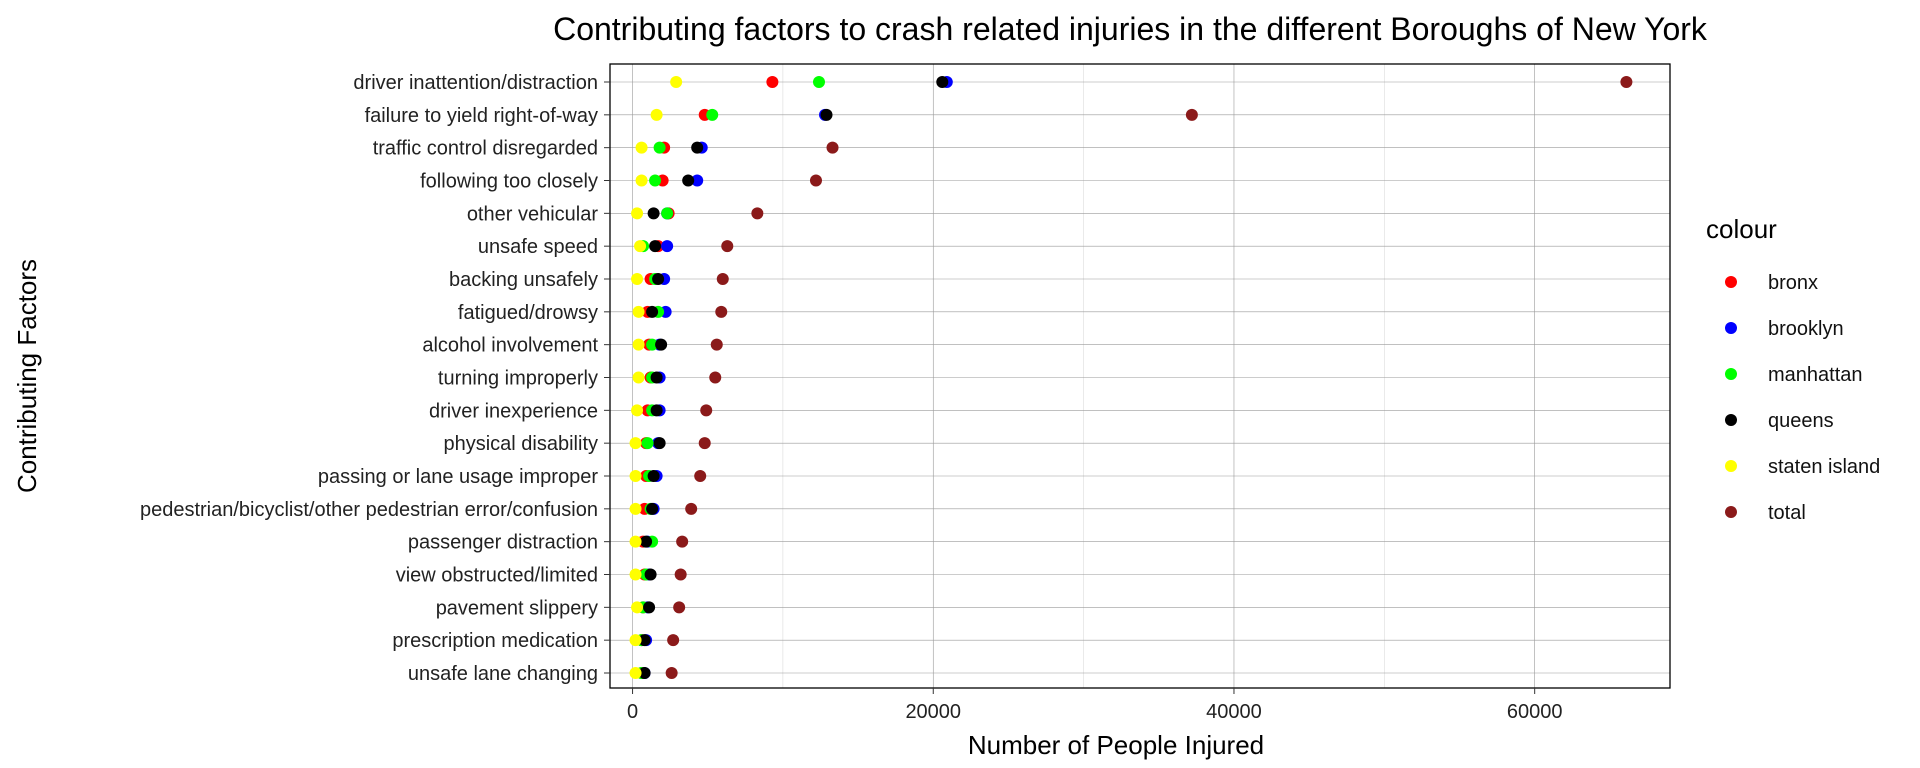  What do you see at coordinates (1801, 421) in the screenshot?
I see `legend-label-queens: queens` at bounding box center [1801, 421].